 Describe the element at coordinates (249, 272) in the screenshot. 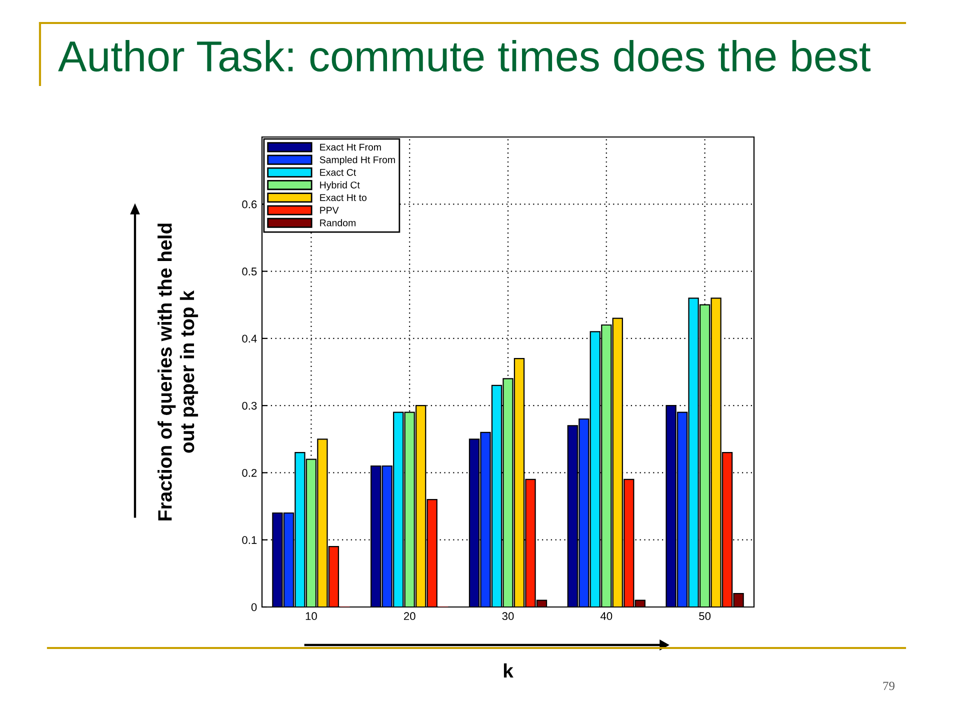

I see `y-tick-label: 0.5` at that location.